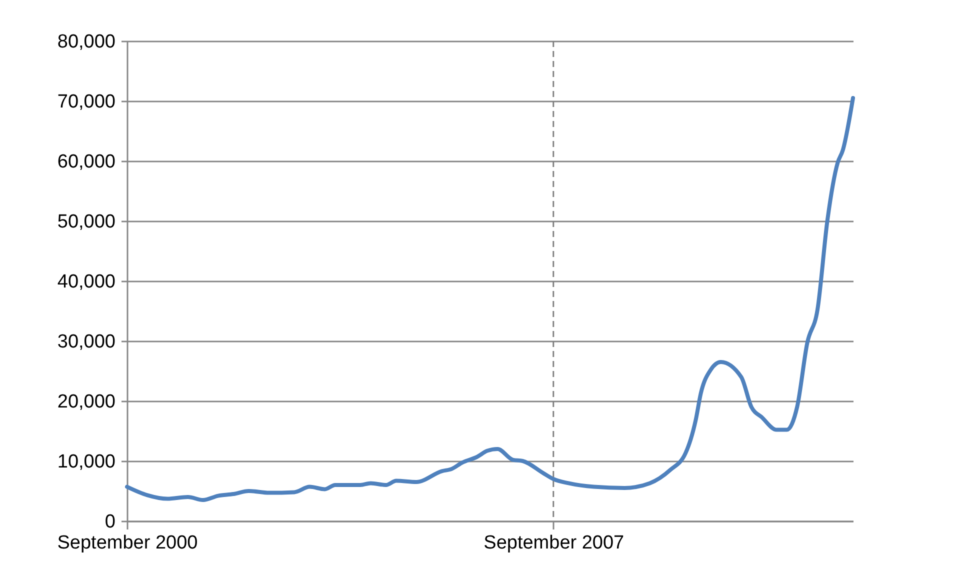  Describe the element at coordinates (86, 462) in the screenshot. I see `y-tick-label: 10,000` at that location.